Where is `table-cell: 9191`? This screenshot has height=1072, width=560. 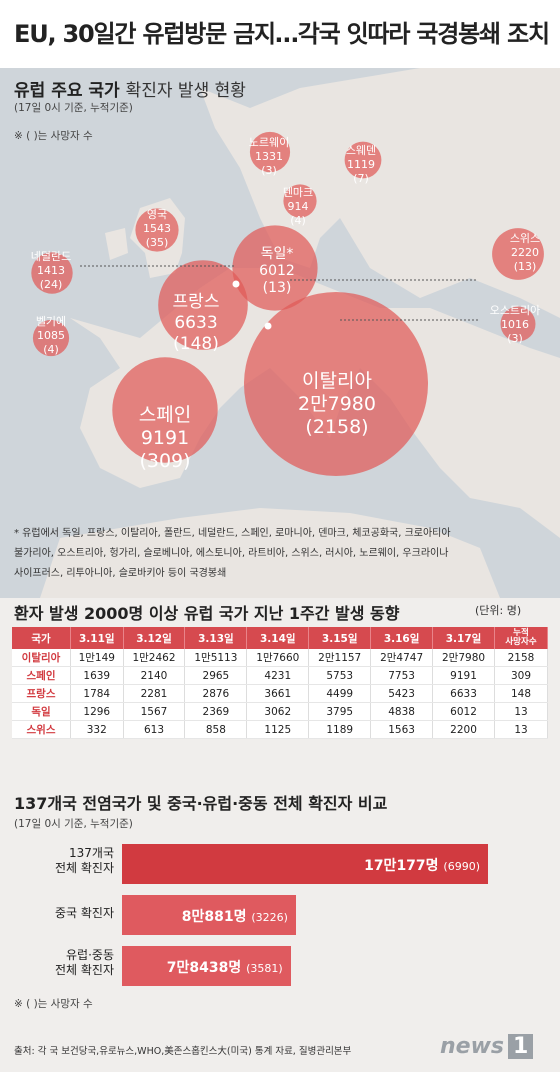
table-cell: 9191 is located at coordinates (463, 675).